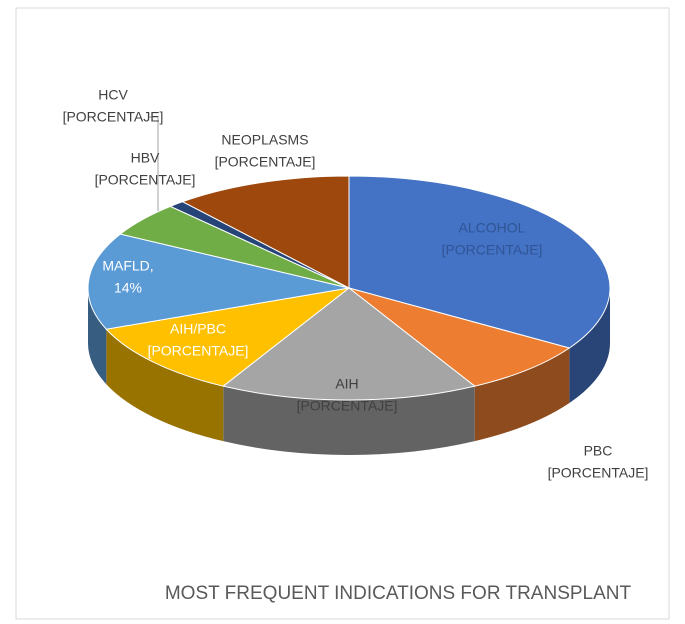 The height and width of the screenshot is (624, 685). Describe the element at coordinates (113, 95) in the screenshot. I see `slice-category-label: HCV` at that location.